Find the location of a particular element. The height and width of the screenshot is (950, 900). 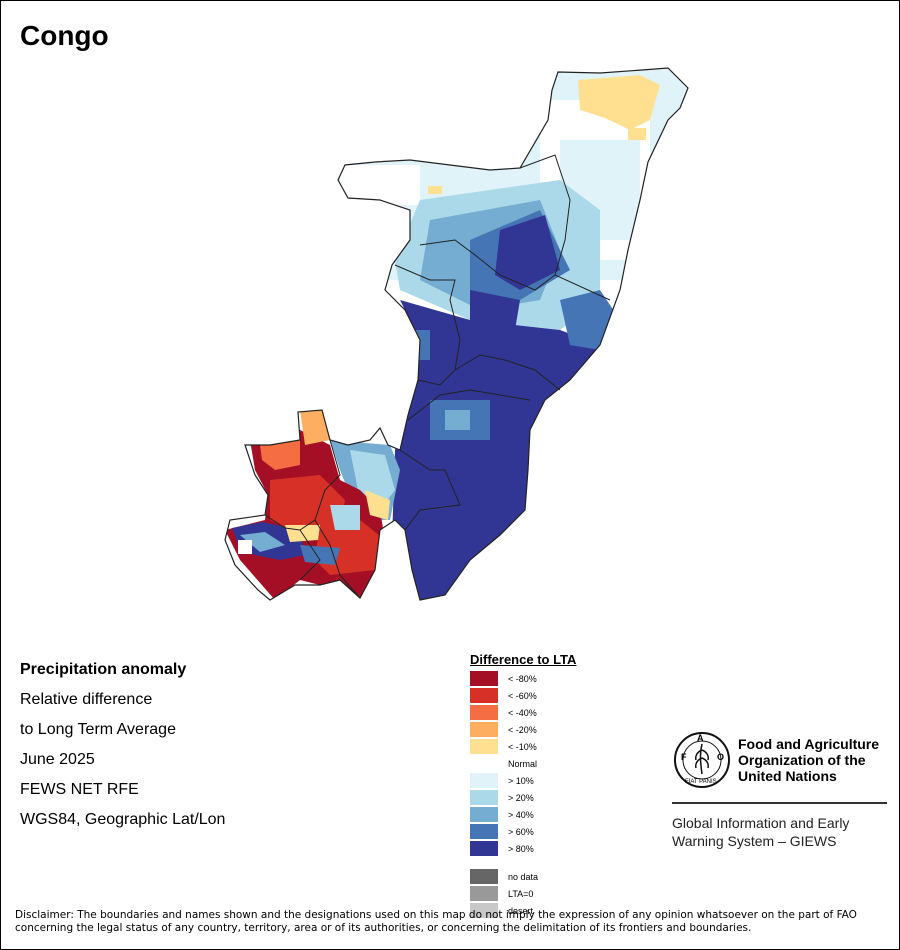

legend-label: < -40% is located at coordinates (522, 712).